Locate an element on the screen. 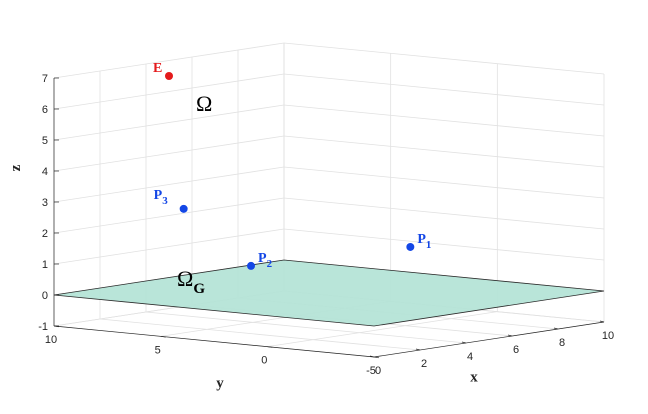 The image size is (648, 414). y-tick-label: 0 is located at coordinates (264, 361).